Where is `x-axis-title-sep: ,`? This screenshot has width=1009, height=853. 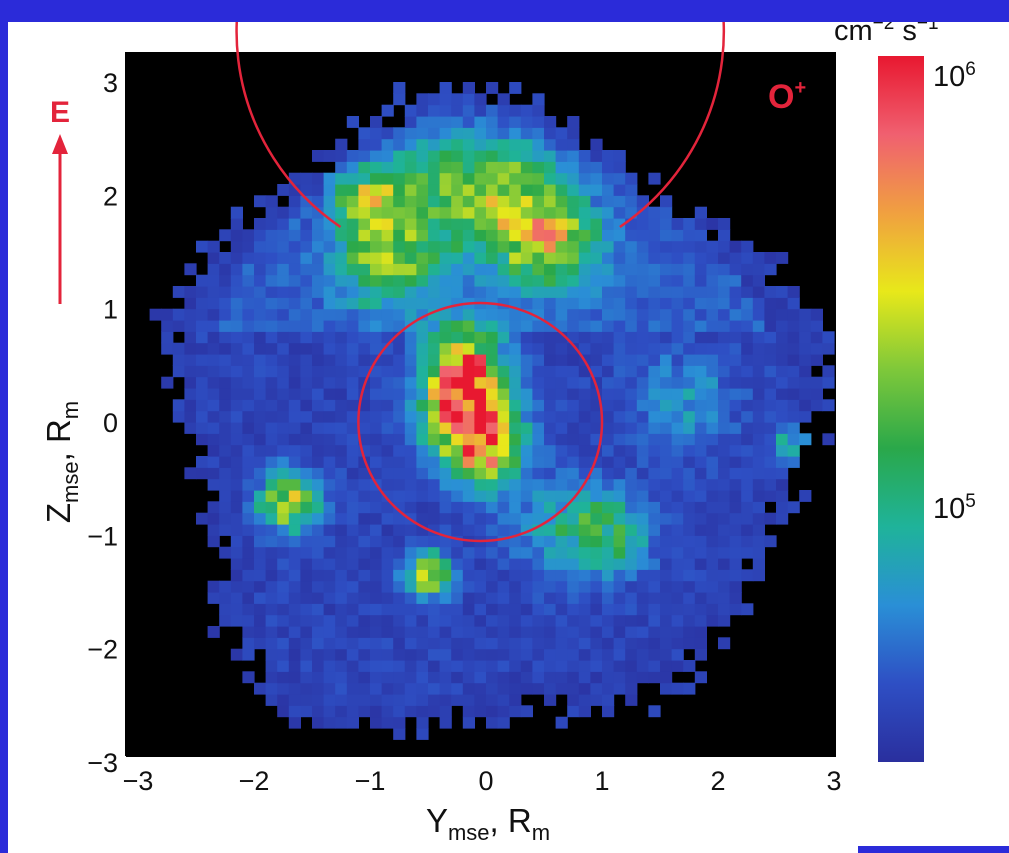 x-axis-title-sep: , is located at coordinates (499, 820).